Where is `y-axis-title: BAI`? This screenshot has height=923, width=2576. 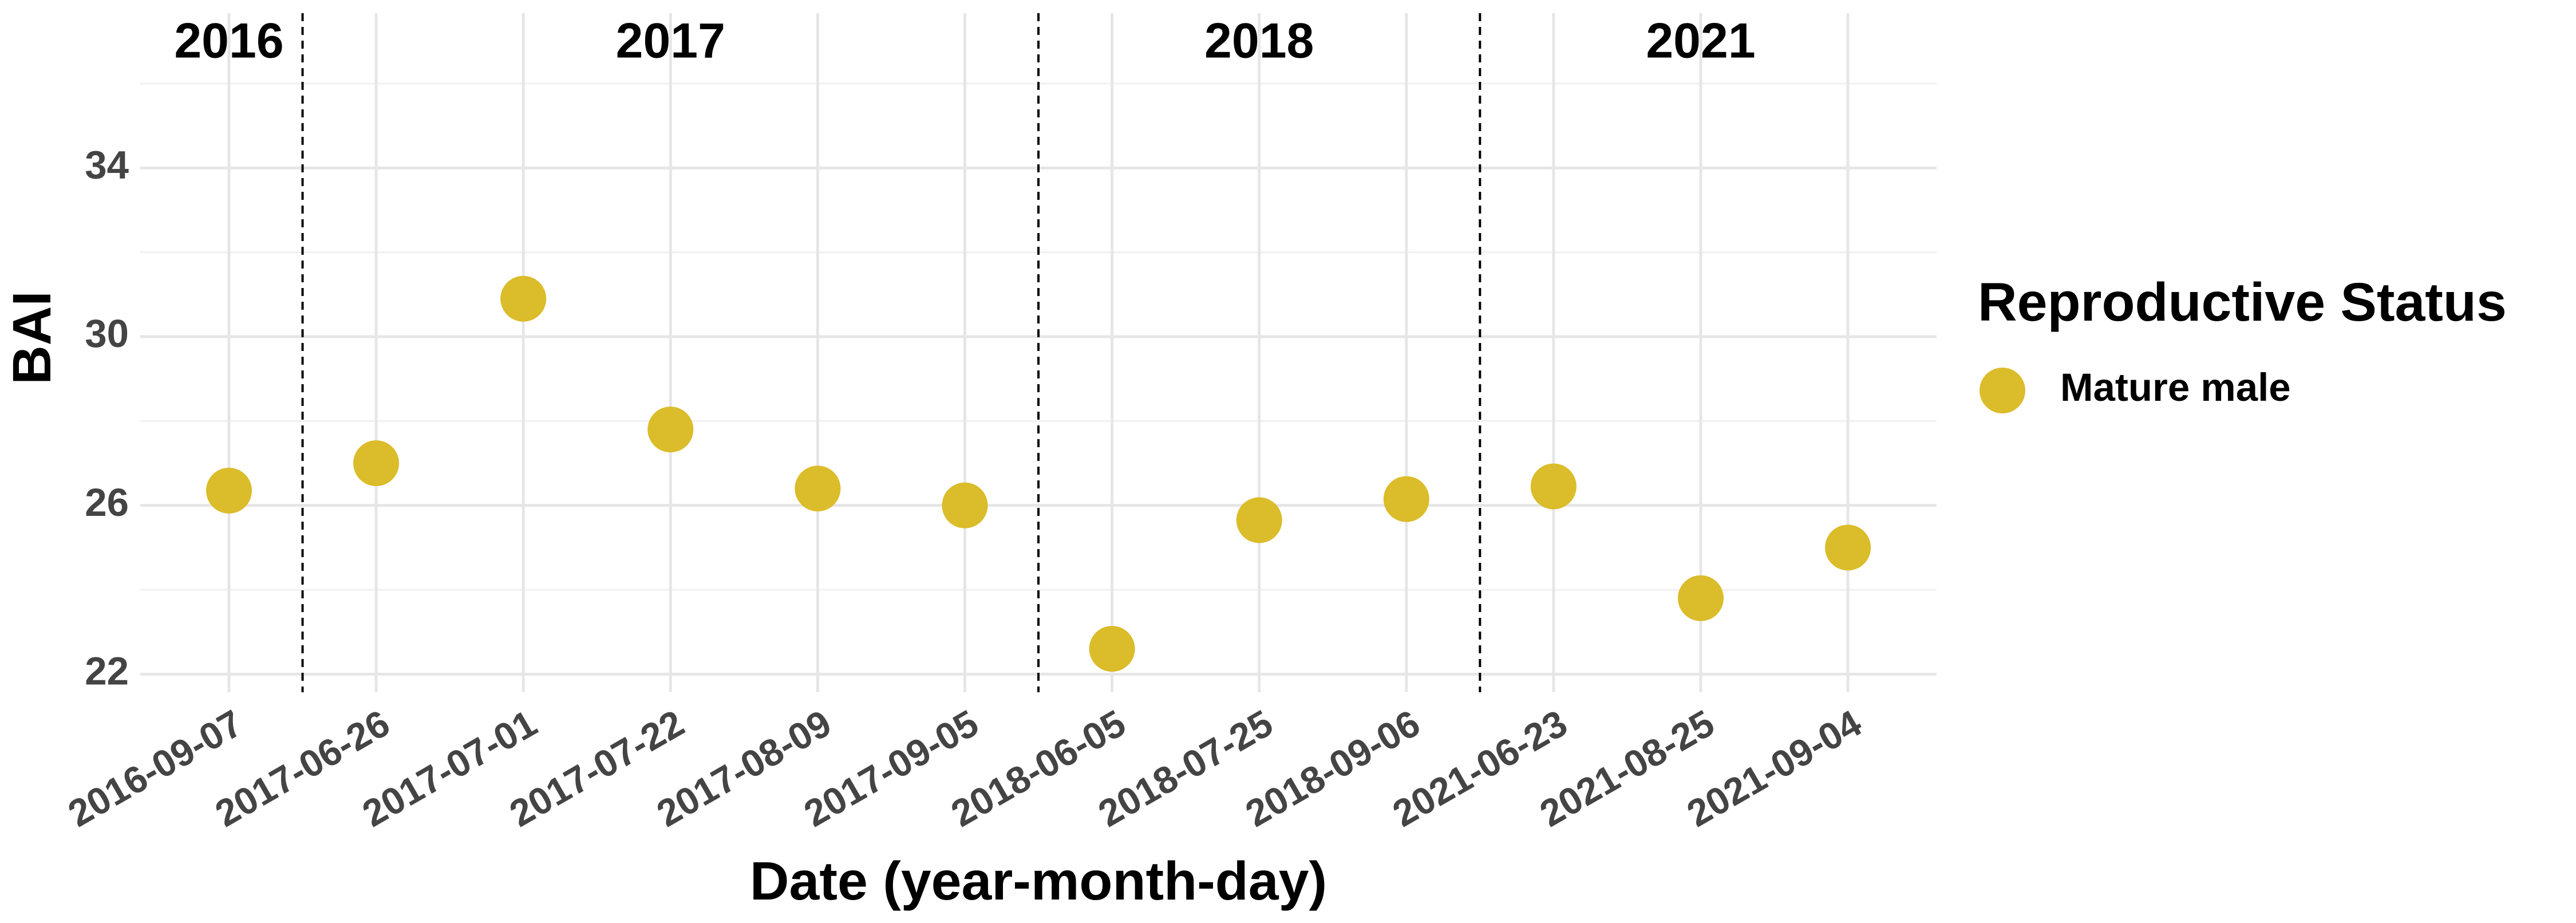 y-axis-title: BAI is located at coordinates (32, 338).